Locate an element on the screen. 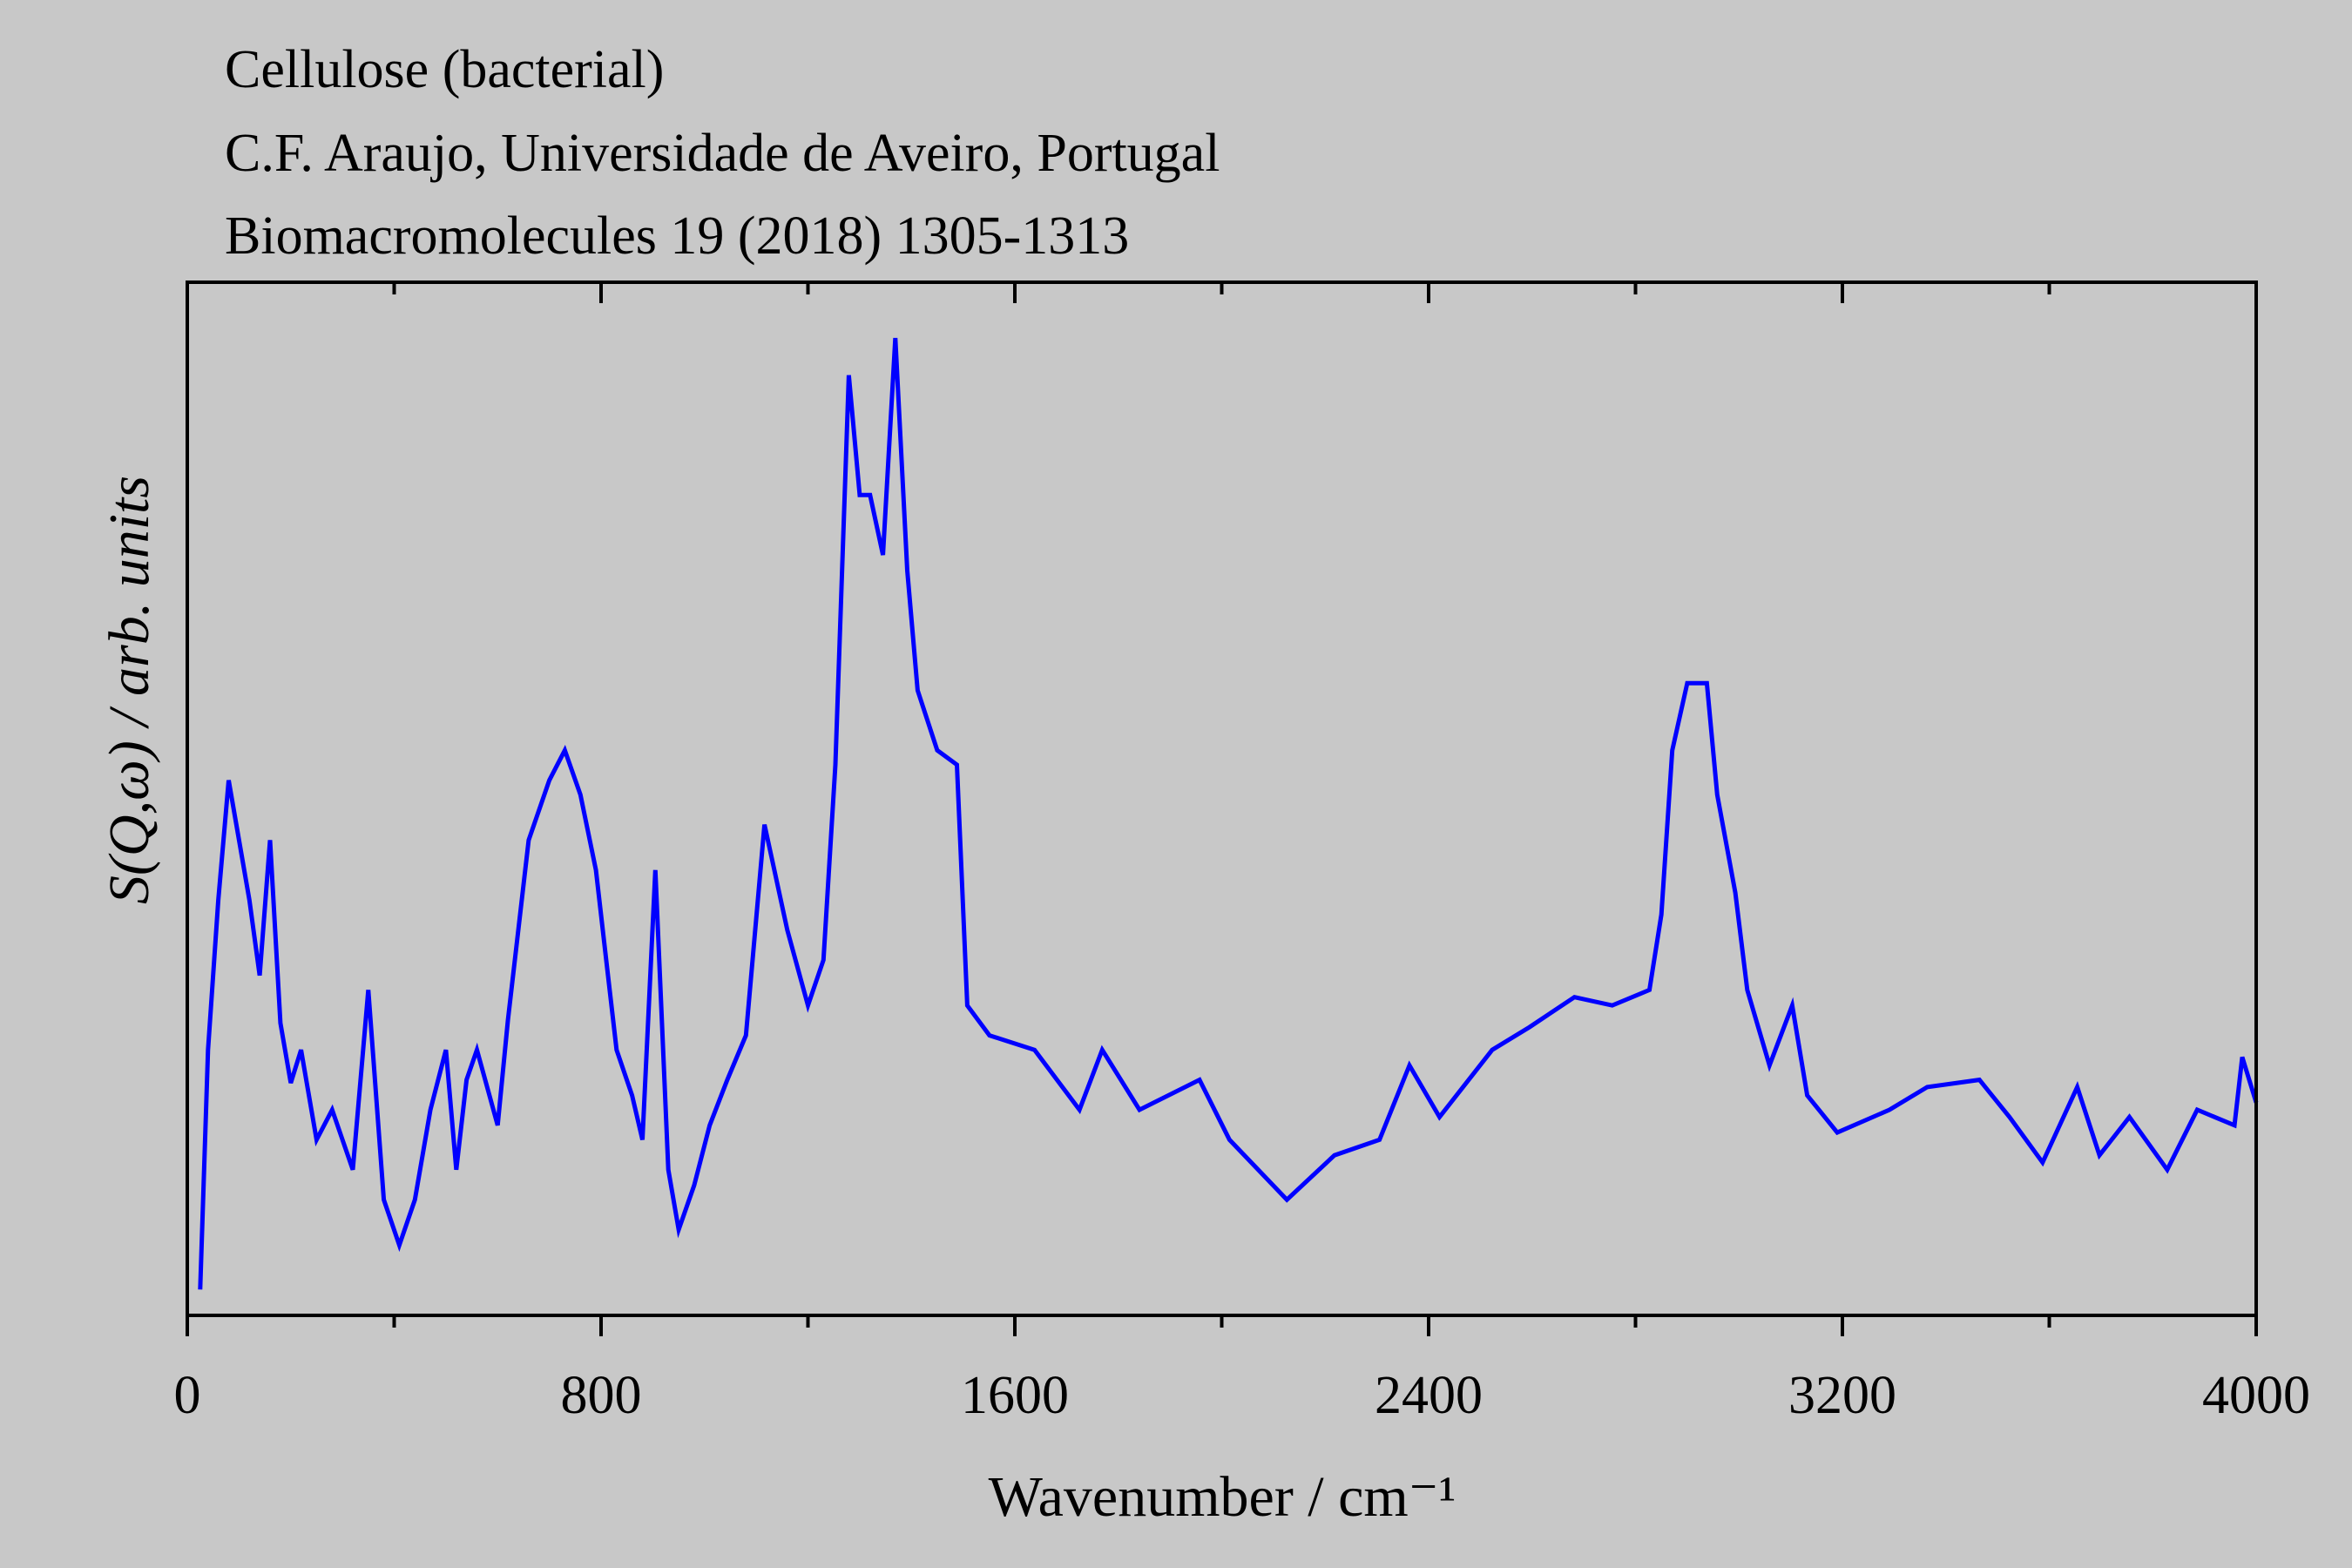 This screenshot has height=1568, width=2352. x-tick-label: 0 is located at coordinates (188, 1395).